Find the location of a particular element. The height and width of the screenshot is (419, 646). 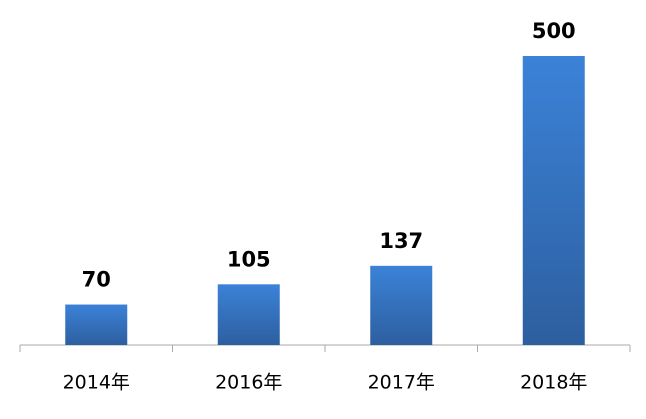

x-tick-label: 2016年 is located at coordinates (248, 383).